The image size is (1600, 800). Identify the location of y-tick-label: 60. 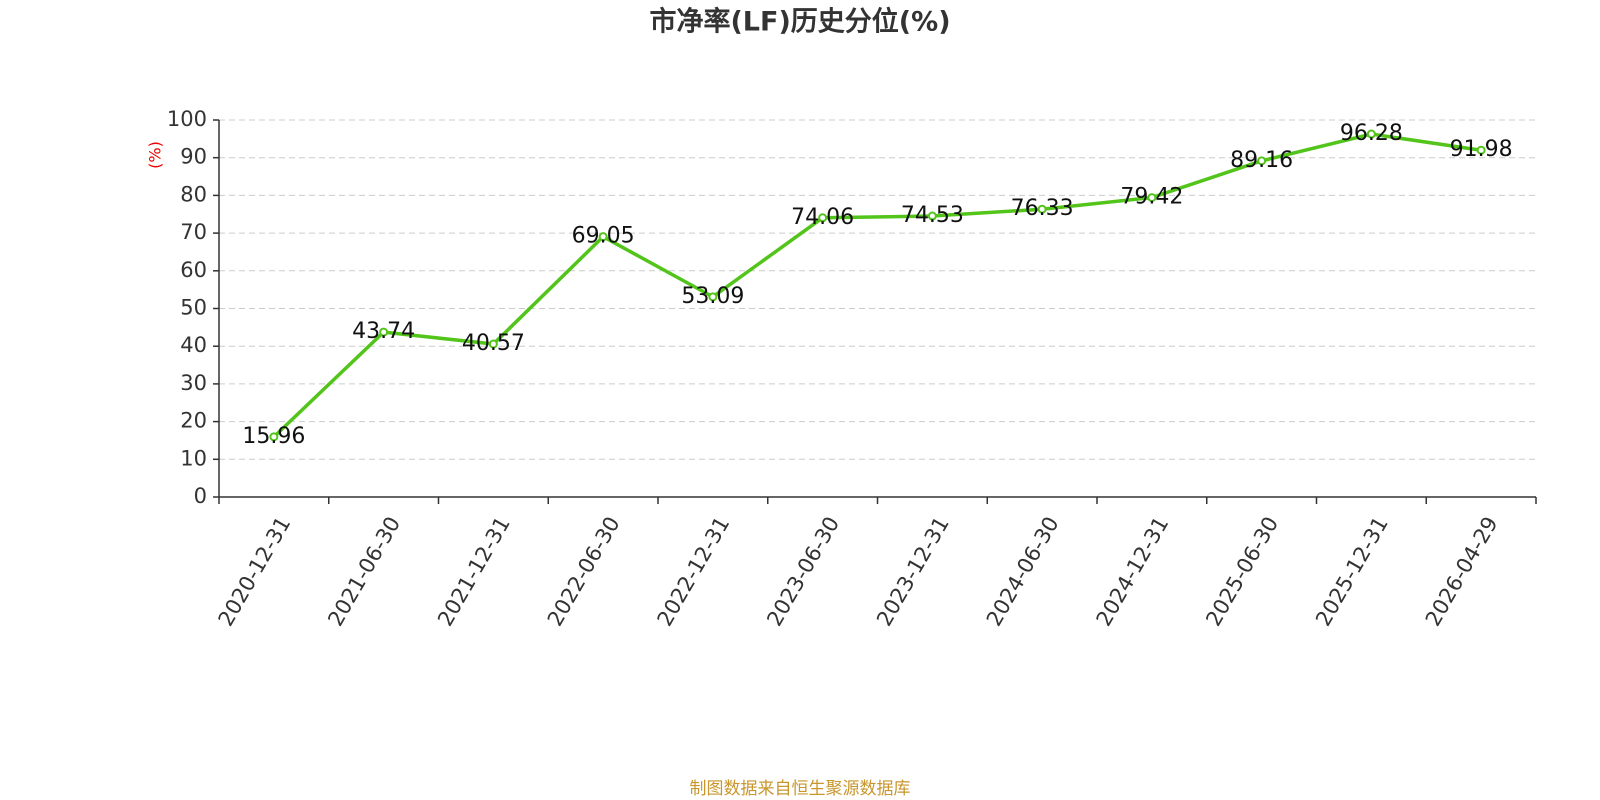
(193, 270).